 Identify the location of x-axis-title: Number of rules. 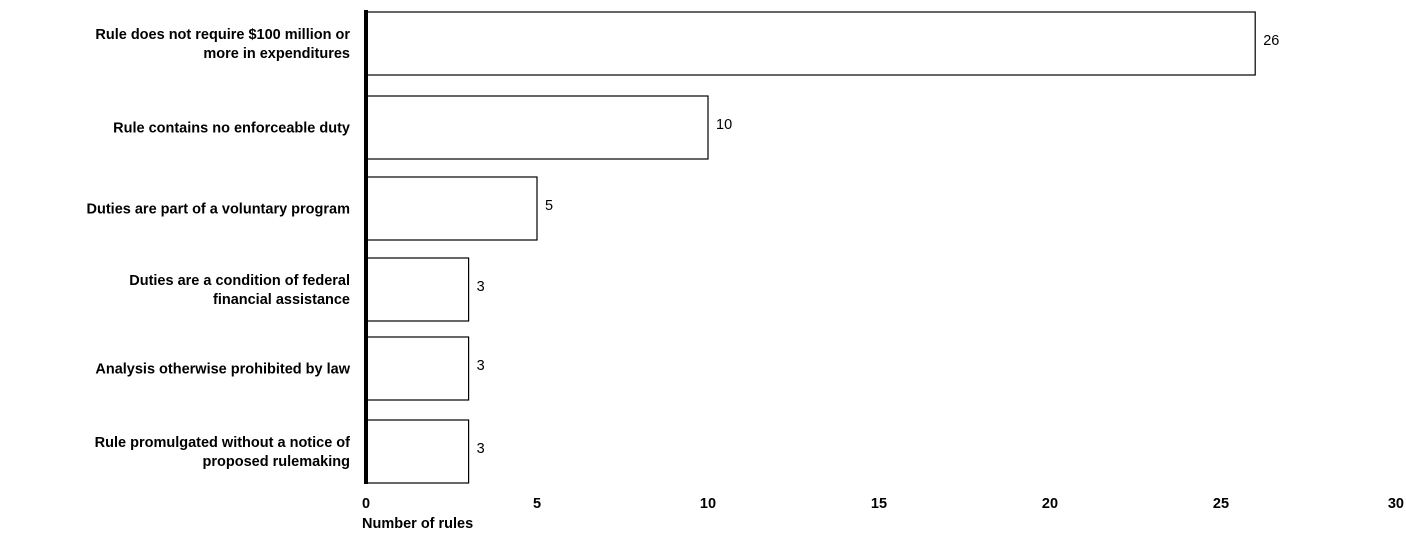
(417, 524).